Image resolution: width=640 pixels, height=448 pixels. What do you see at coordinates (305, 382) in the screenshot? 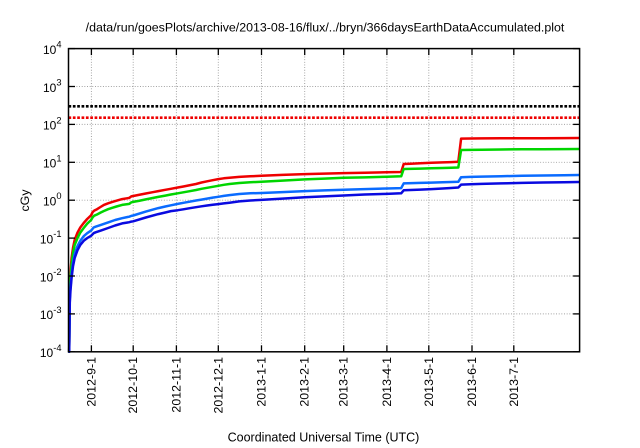
I see `svg-text: 2013-2-1` at bounding box center [305, 382].